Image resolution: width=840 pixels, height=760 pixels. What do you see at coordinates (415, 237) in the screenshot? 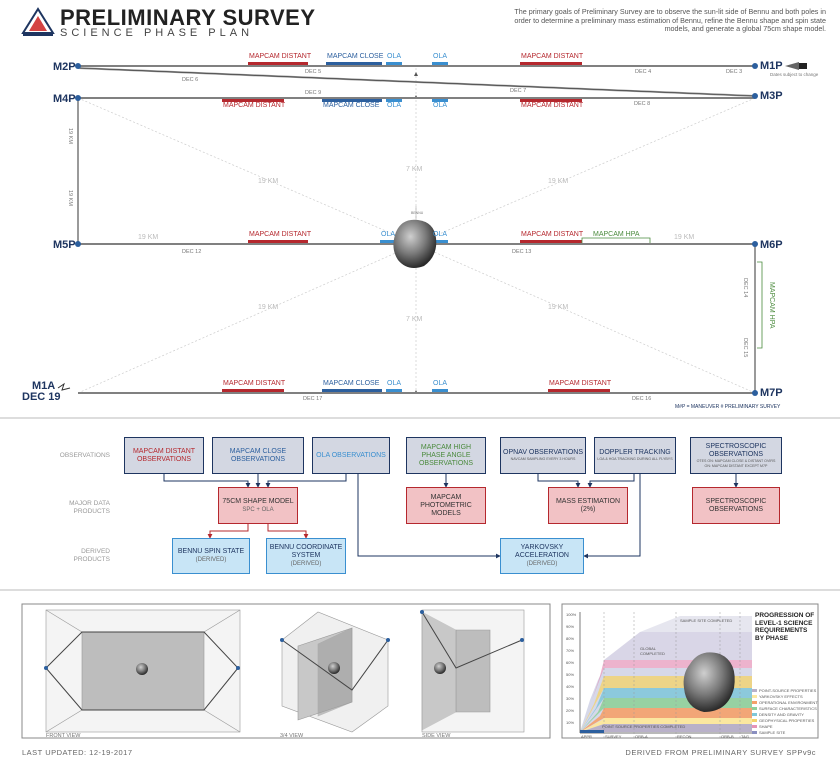
I see `bennu-asteroid` at bounding box center [415, 237].